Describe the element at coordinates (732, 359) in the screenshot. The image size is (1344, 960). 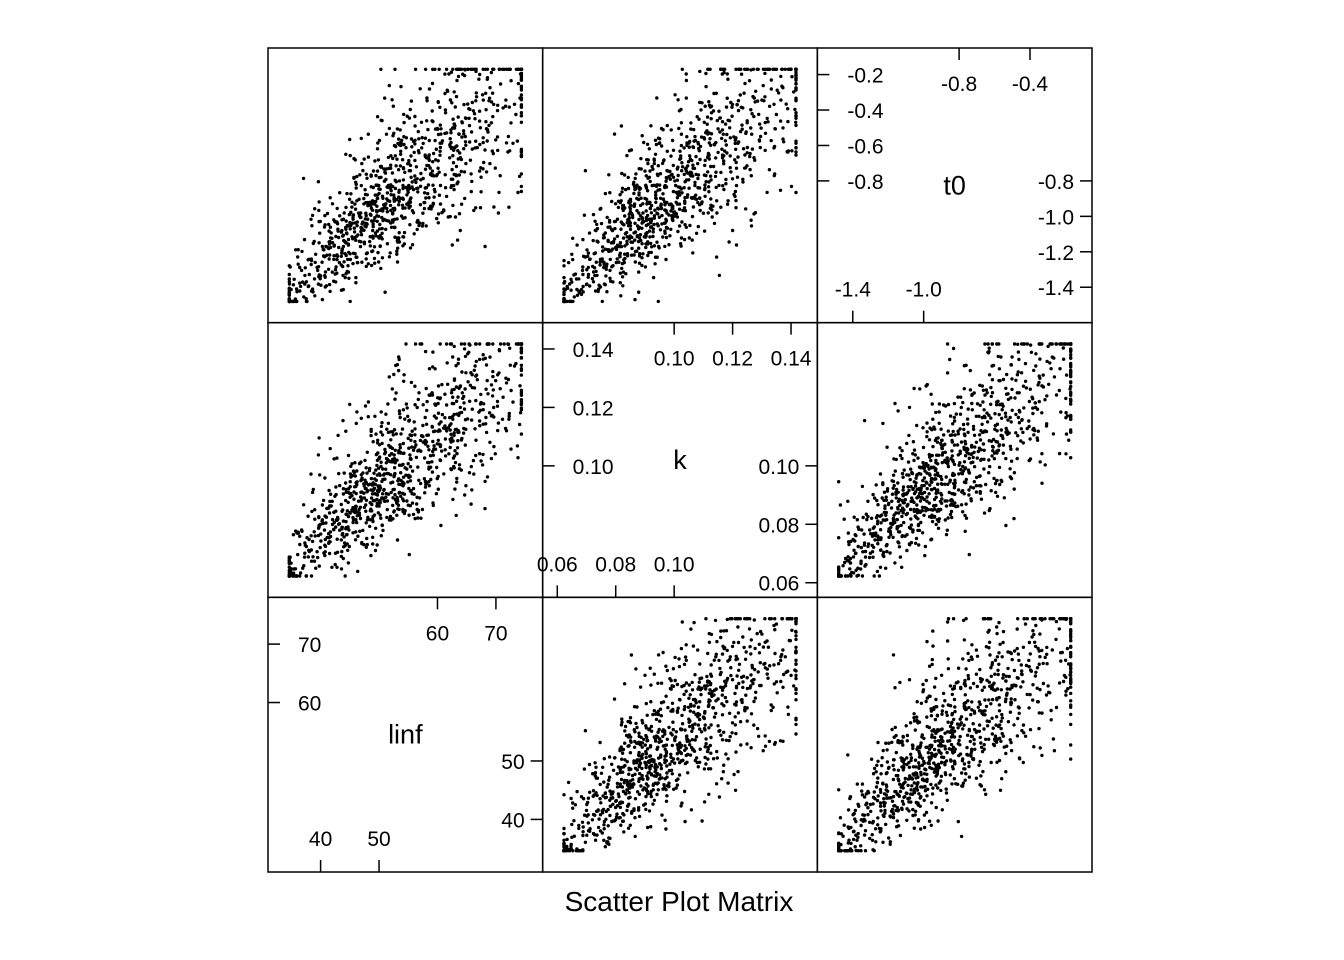
I see `tick-label: 0.12` at that location.